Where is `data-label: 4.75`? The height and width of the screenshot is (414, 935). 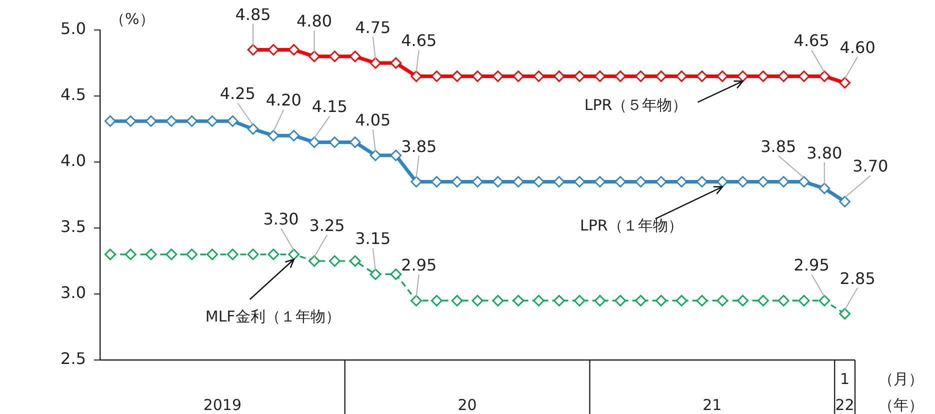 data-label: 4.75 is located at coordinates (373, 27).